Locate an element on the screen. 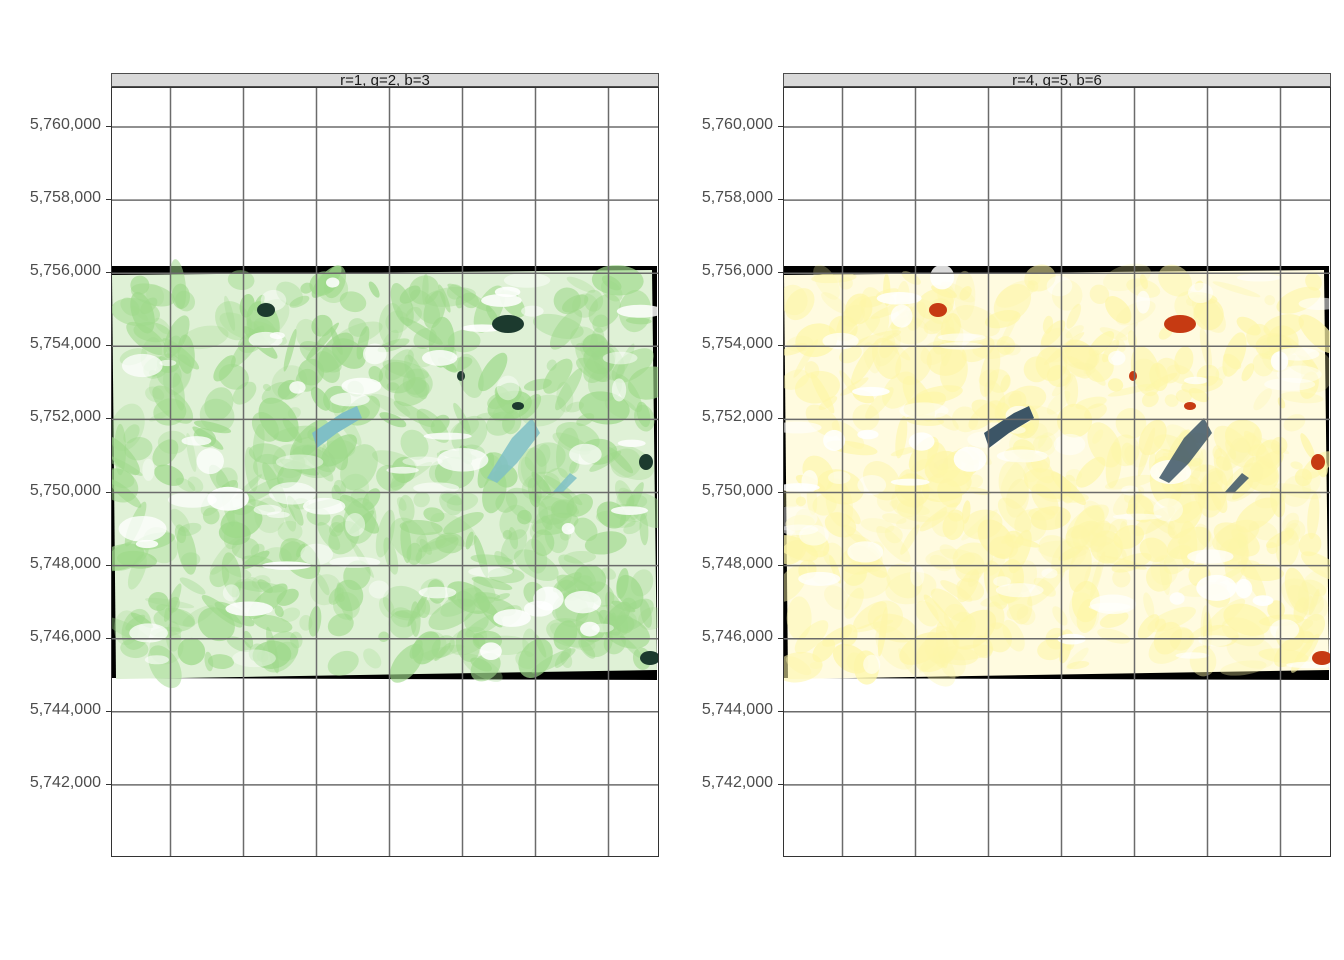 The width and height of the screenshot is (1344, 960). y-tick-label-right: 5,752,000 is located at coordinates (737, 417).